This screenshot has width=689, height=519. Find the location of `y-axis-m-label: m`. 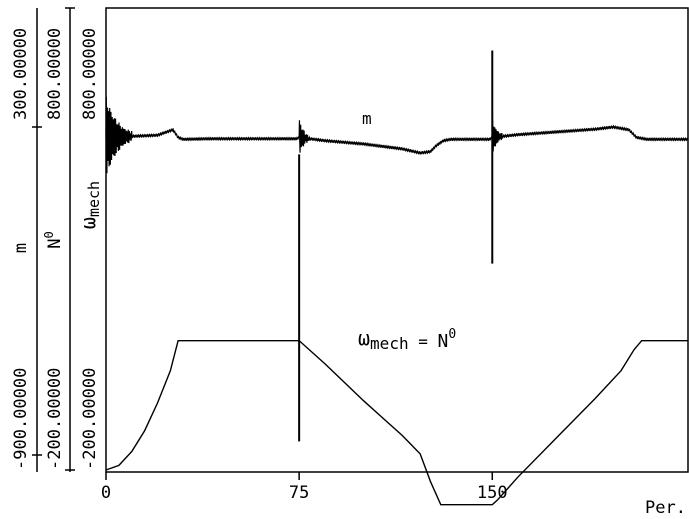

y-axis-m-label: m is located at coordinates (21, 248).